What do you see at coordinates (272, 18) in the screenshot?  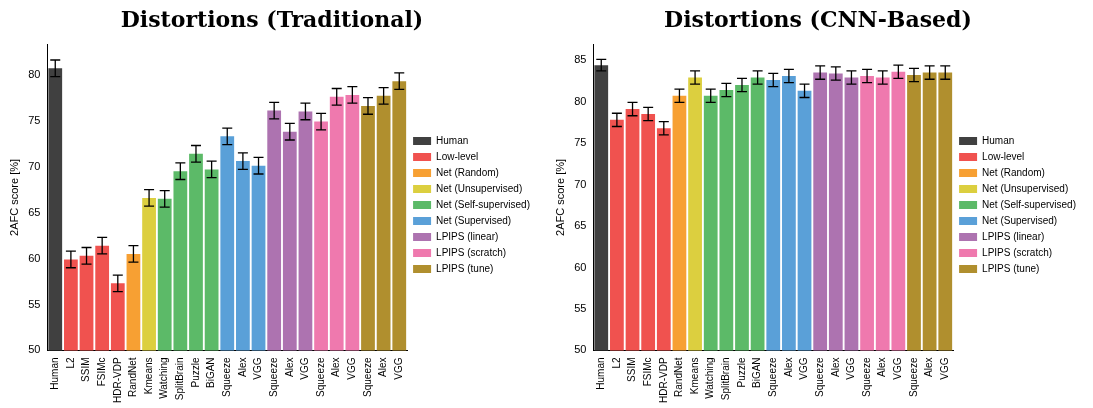 I see `chart-title: Distortions (Traditional)` at bounding box center [272, 18].